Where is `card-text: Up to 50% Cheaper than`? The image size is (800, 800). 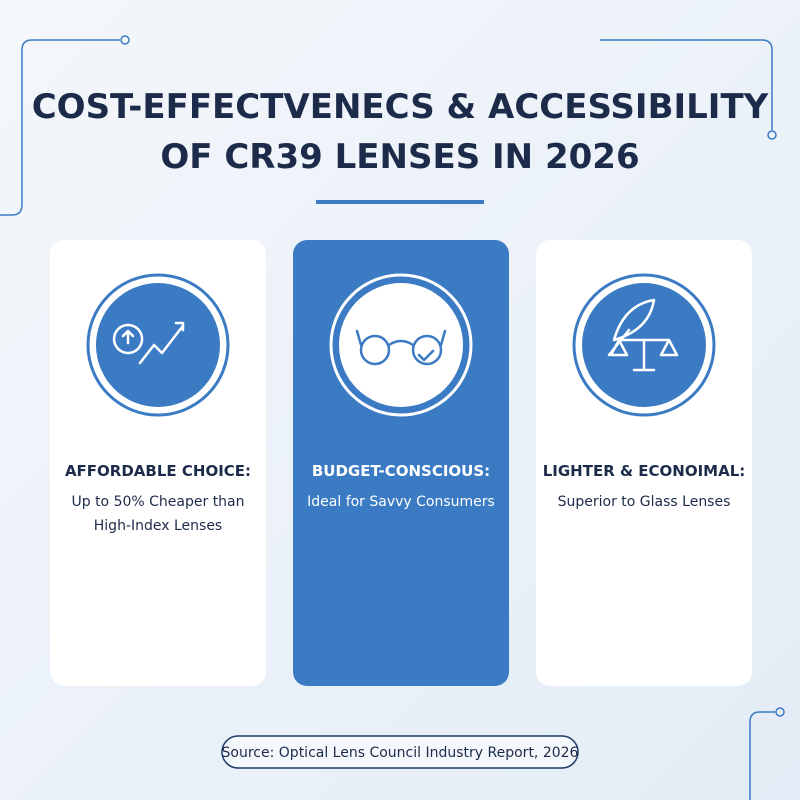
card-text: Up to 50% Cheaper than is located at coordinates (157, 502).